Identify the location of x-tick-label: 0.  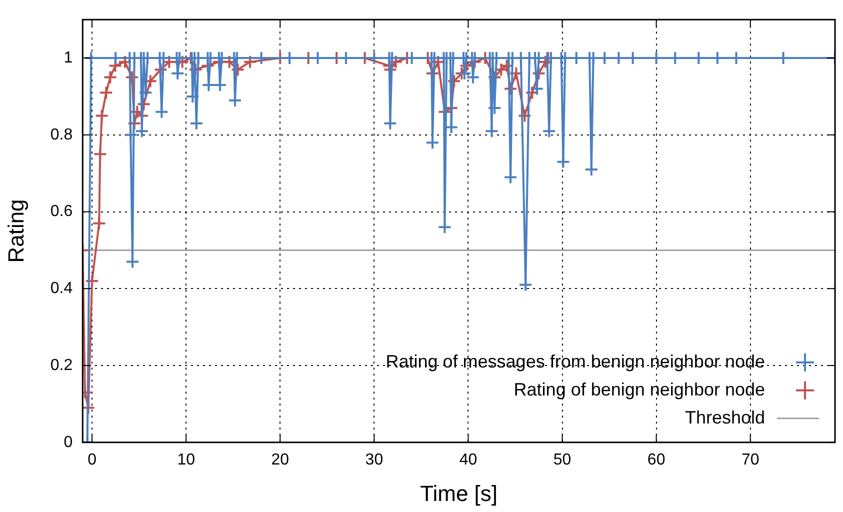
(92, 459).